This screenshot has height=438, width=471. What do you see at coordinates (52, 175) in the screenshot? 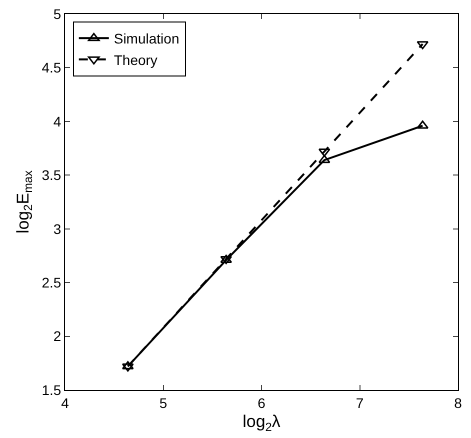
I see `y-tick-label: 3.5` at bounding box center [52, 175].